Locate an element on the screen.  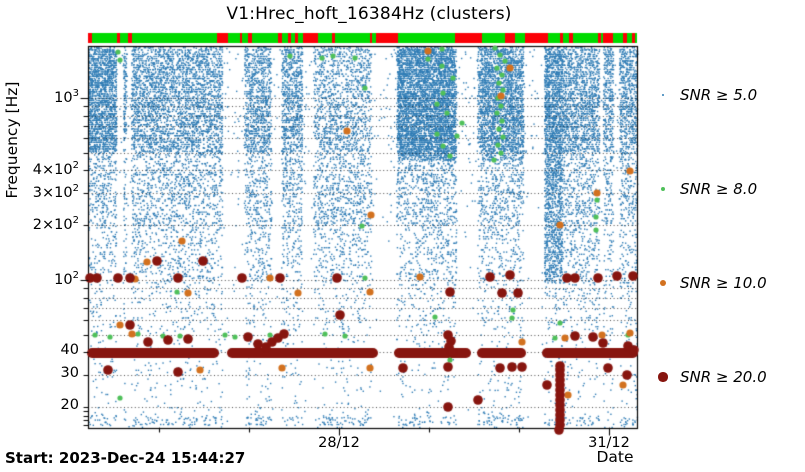
legend-item: SNR ≥ 8.0 is located at coordinates (702, 189).